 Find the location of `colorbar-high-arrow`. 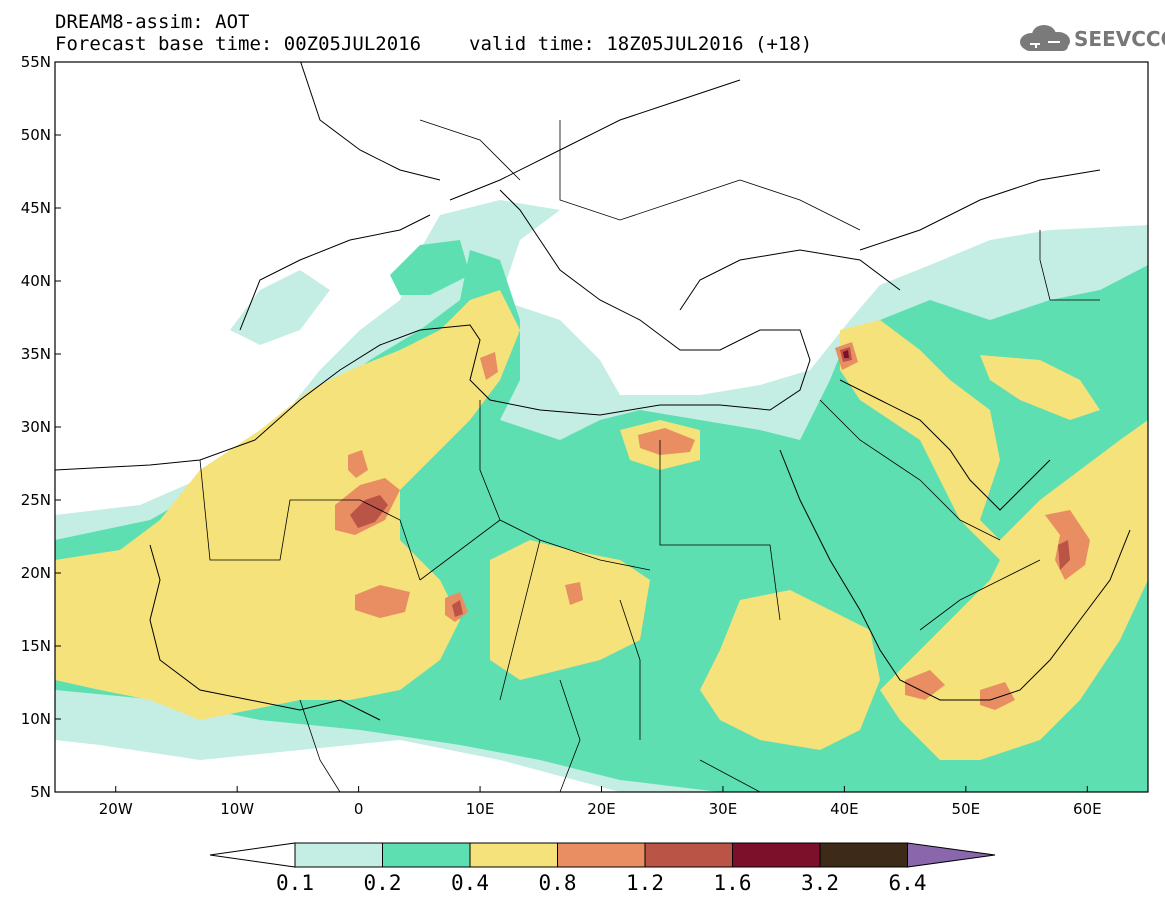

colorbar-high-arrow is located at coordinates (951, 855).